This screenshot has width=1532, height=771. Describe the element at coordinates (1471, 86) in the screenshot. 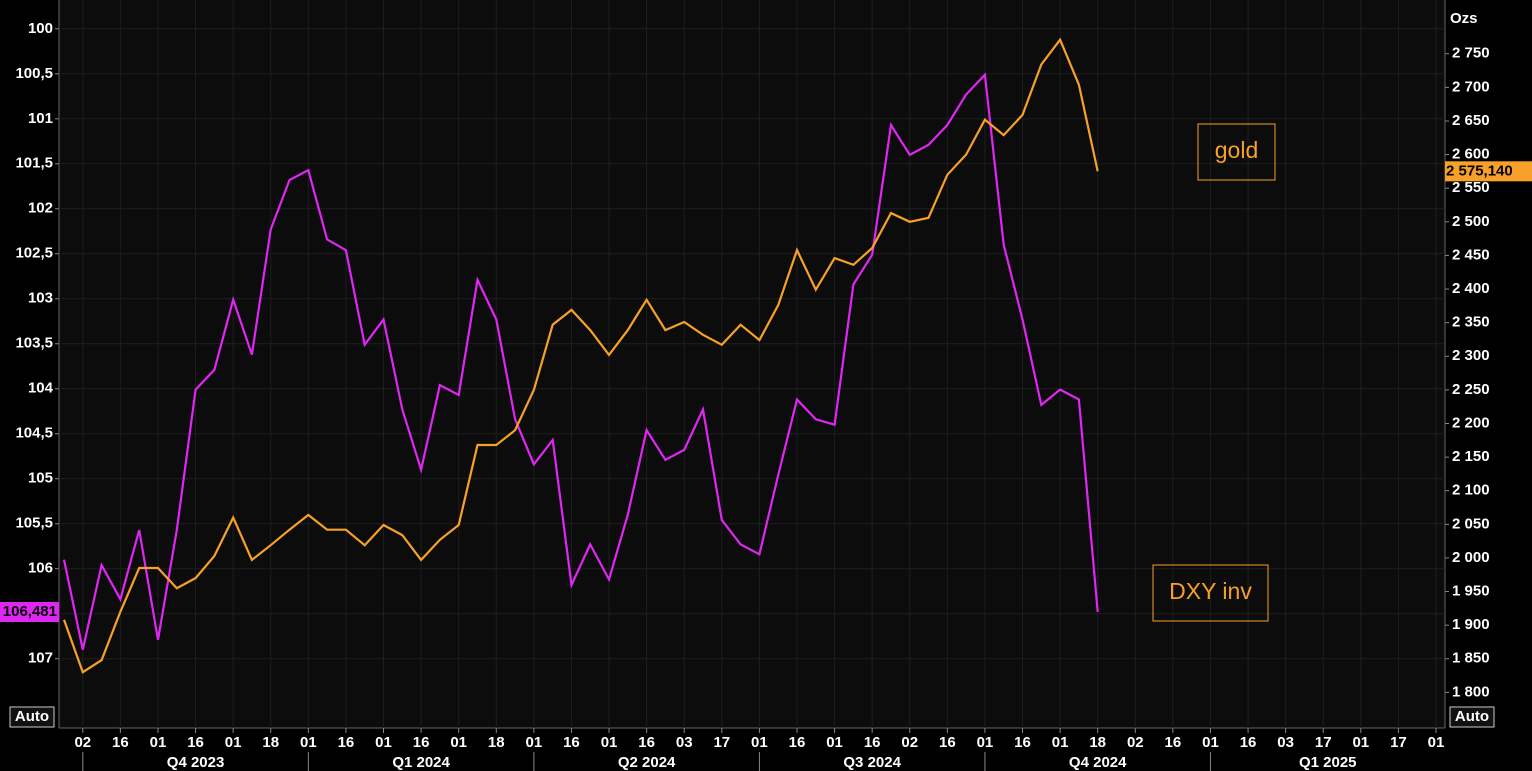

I see `y2-tick-label: 2 700` at that location.